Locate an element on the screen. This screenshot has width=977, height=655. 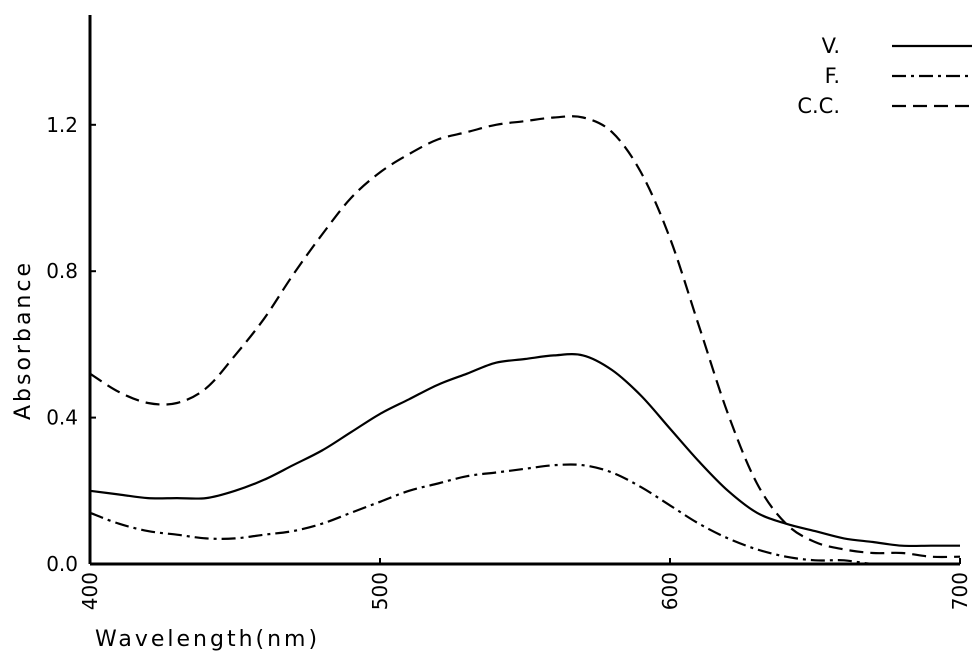
legend-label: F. is located at coordinates (832, 76).